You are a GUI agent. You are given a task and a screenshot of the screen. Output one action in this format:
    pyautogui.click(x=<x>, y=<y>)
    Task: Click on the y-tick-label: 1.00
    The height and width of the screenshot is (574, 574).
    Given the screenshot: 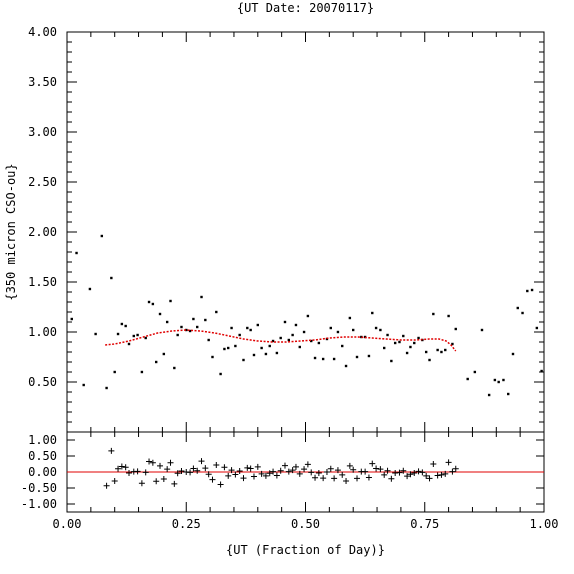 What is the action you would take?
    pyautogui.click(x=42, y=332)
    